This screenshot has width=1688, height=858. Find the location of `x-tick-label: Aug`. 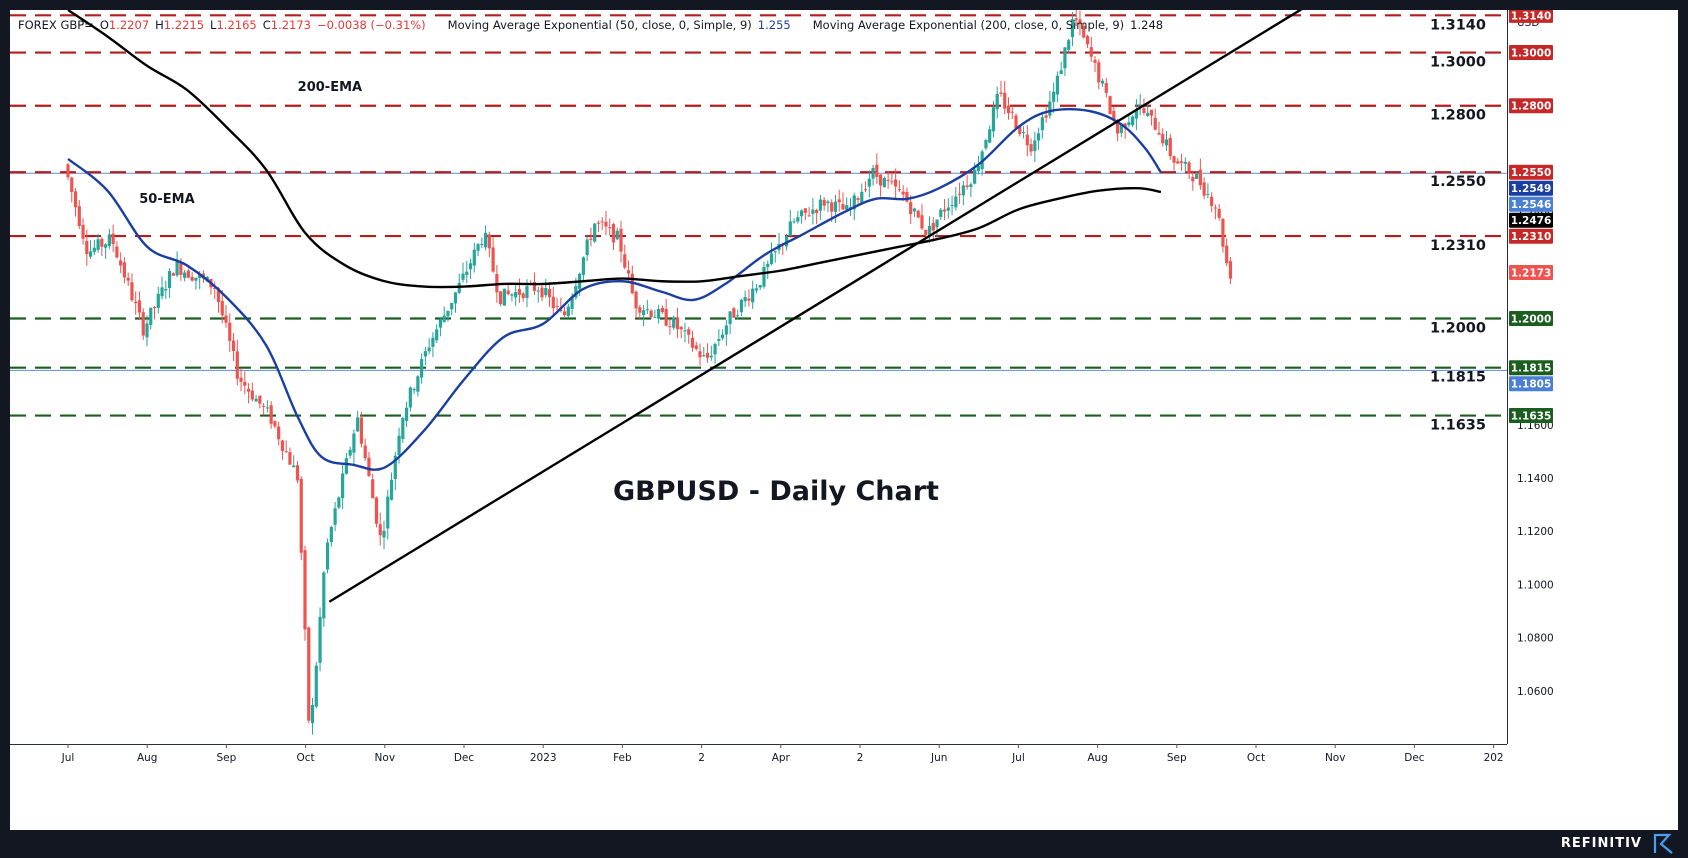

x-tick-label: Aug is located at coordinates (1097, 758).